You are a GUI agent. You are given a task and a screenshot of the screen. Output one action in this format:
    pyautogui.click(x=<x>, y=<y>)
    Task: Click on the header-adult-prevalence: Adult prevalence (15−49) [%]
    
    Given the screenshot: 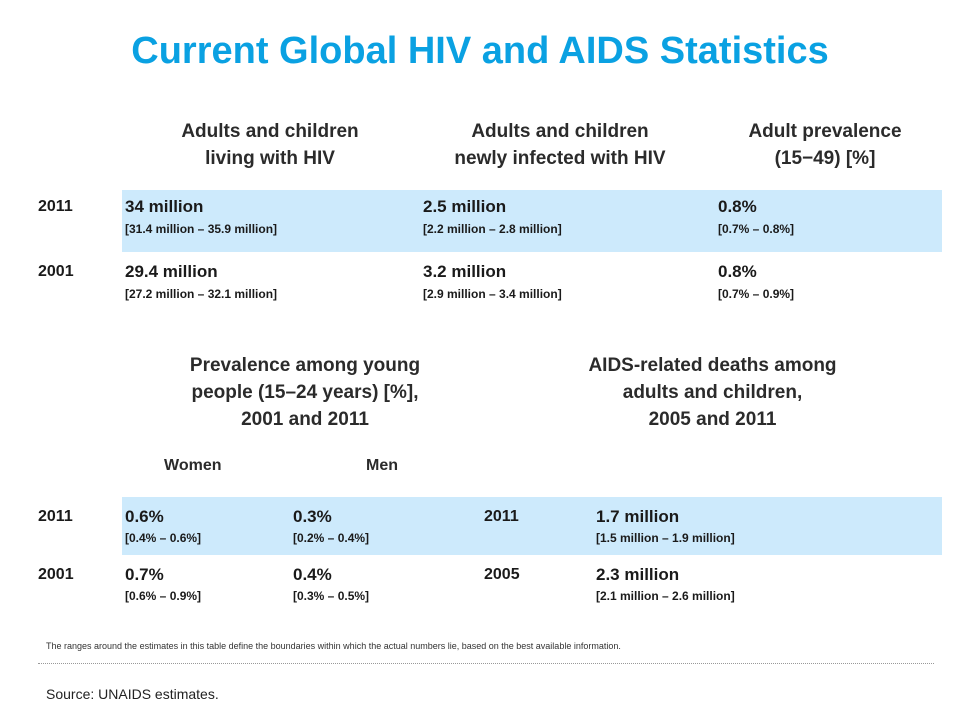 What is the action you would take?
    pyautogui.click(x=825, y=145)
    